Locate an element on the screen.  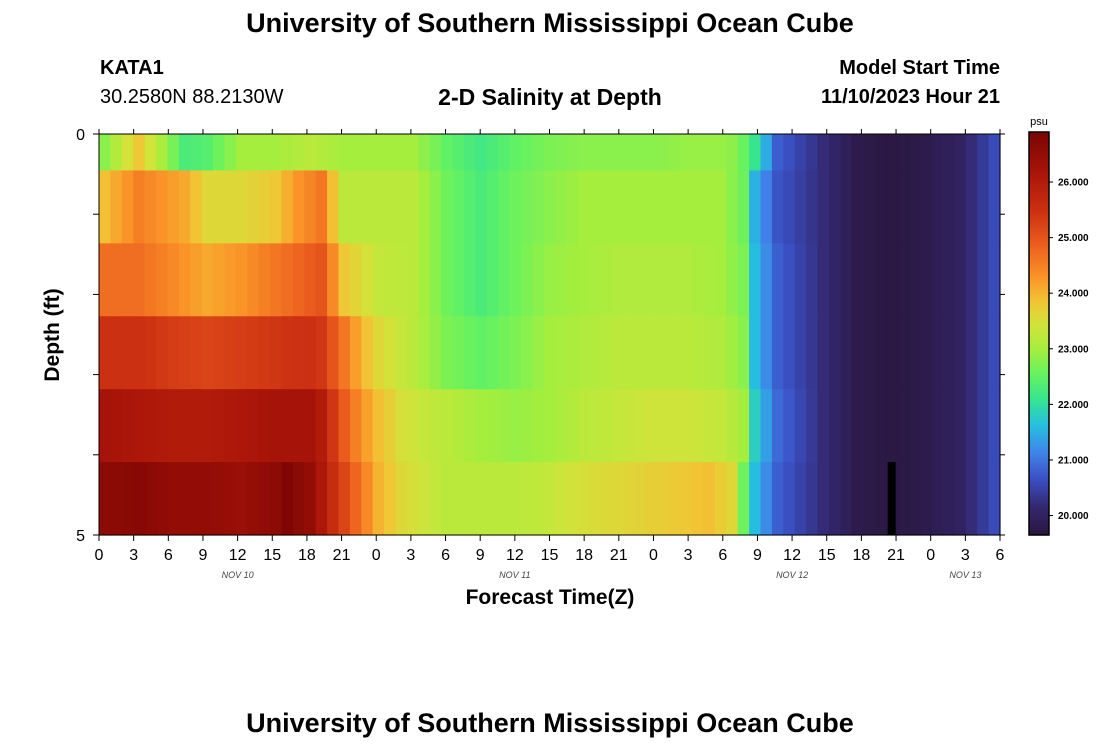
date-label: NOV 11 is located at coordinates (514, 575).